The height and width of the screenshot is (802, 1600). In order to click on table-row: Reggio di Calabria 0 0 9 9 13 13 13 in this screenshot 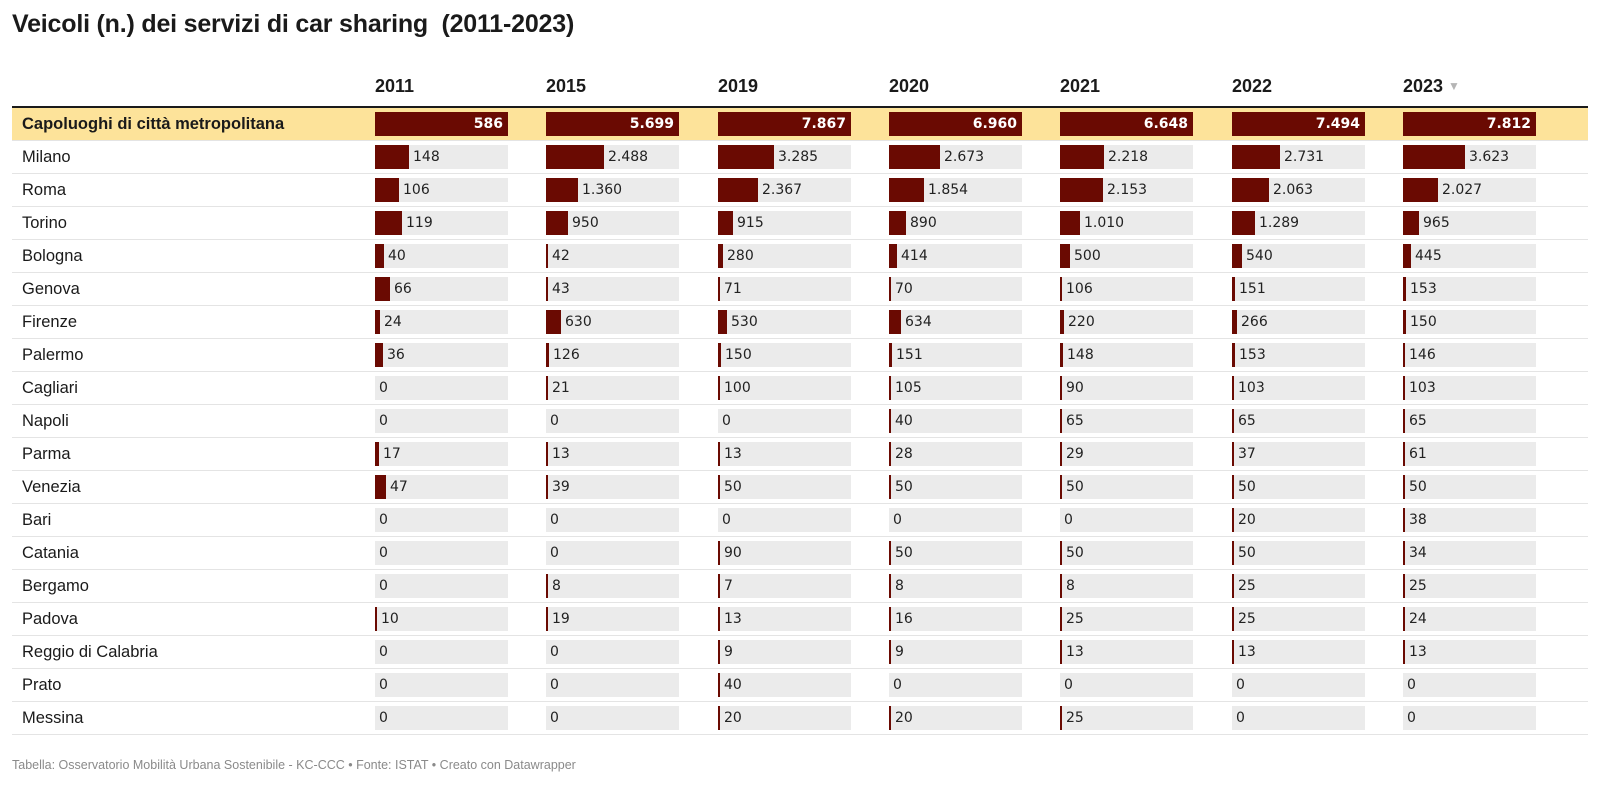, I will do `click(800, 652)`.